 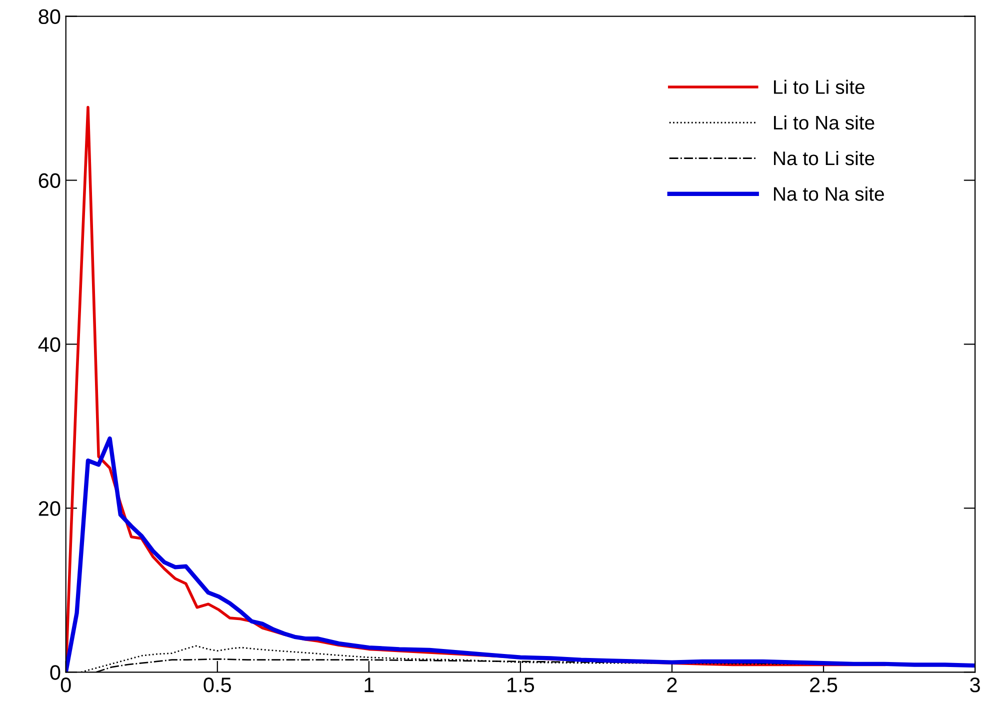 I want to click on legend-label: Li to Na site, so click(x=824, y=122).